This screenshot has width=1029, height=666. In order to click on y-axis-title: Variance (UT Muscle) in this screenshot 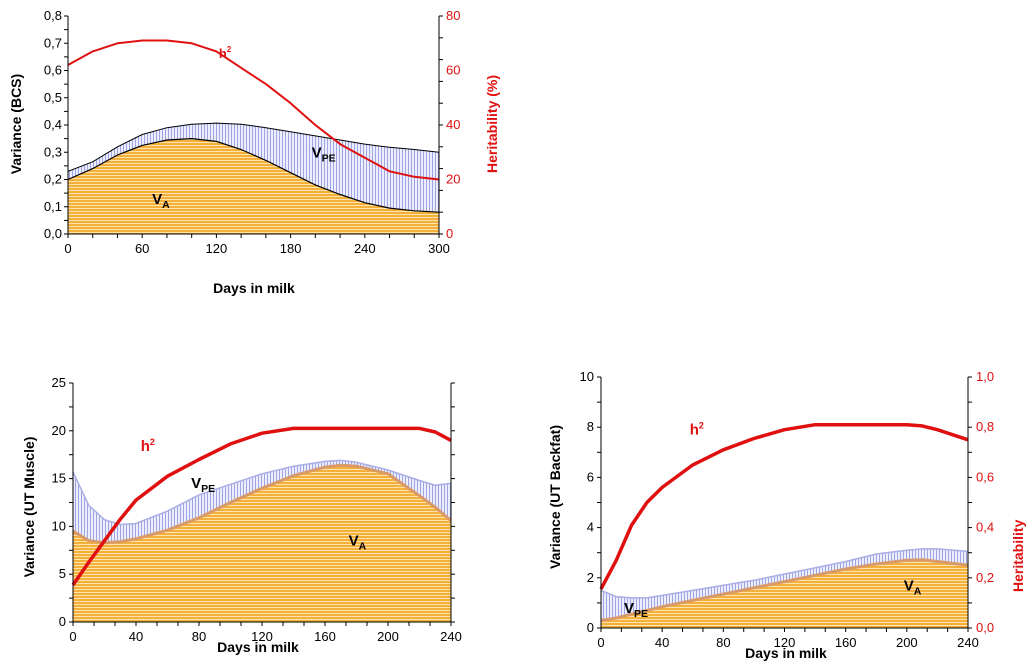, I will do `click(29, 507)`.